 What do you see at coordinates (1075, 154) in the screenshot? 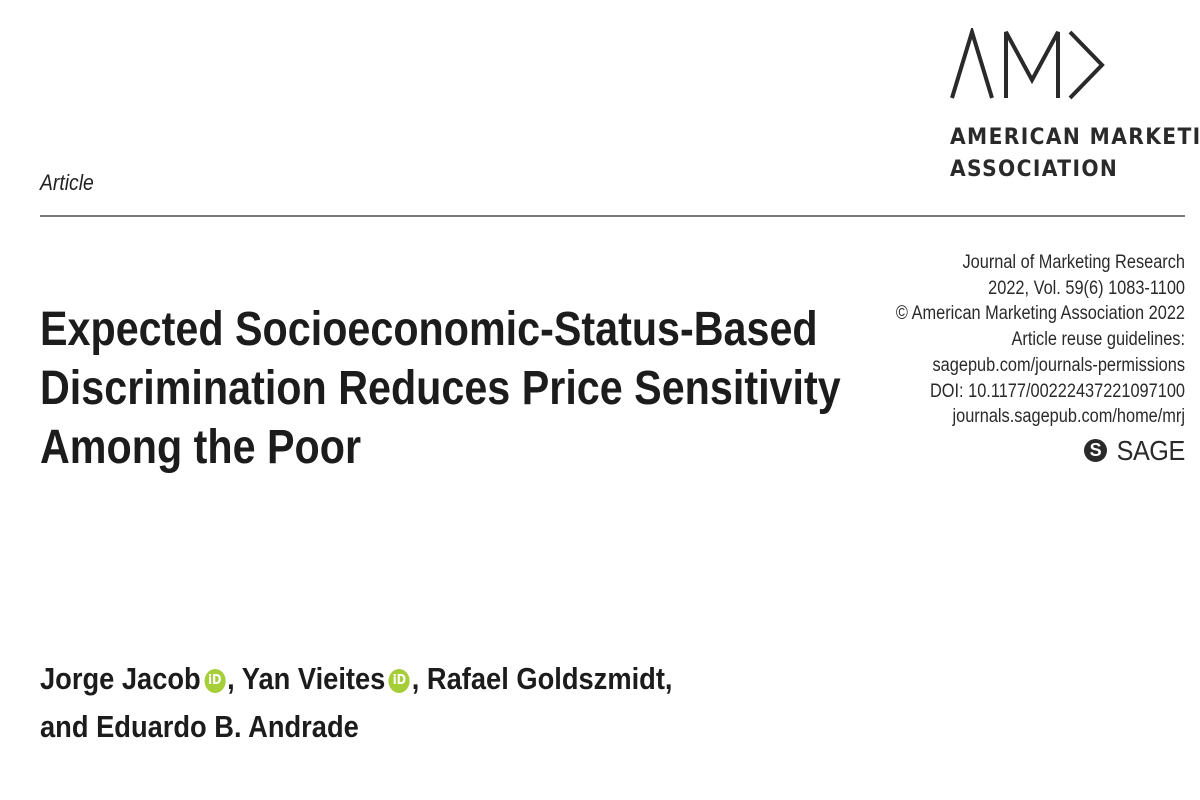
I see `ama-name: AMERICAN MARKETING ASSOCIATION` at bounding box center [1075, 154].